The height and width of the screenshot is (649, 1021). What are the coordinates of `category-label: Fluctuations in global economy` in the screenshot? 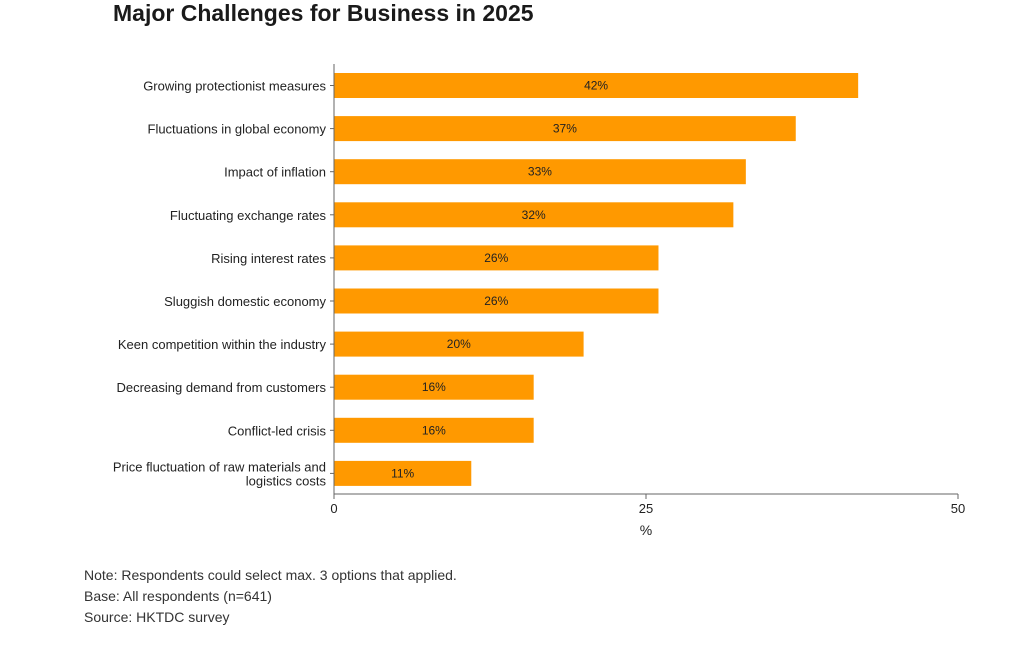 It's located at (237, 129).